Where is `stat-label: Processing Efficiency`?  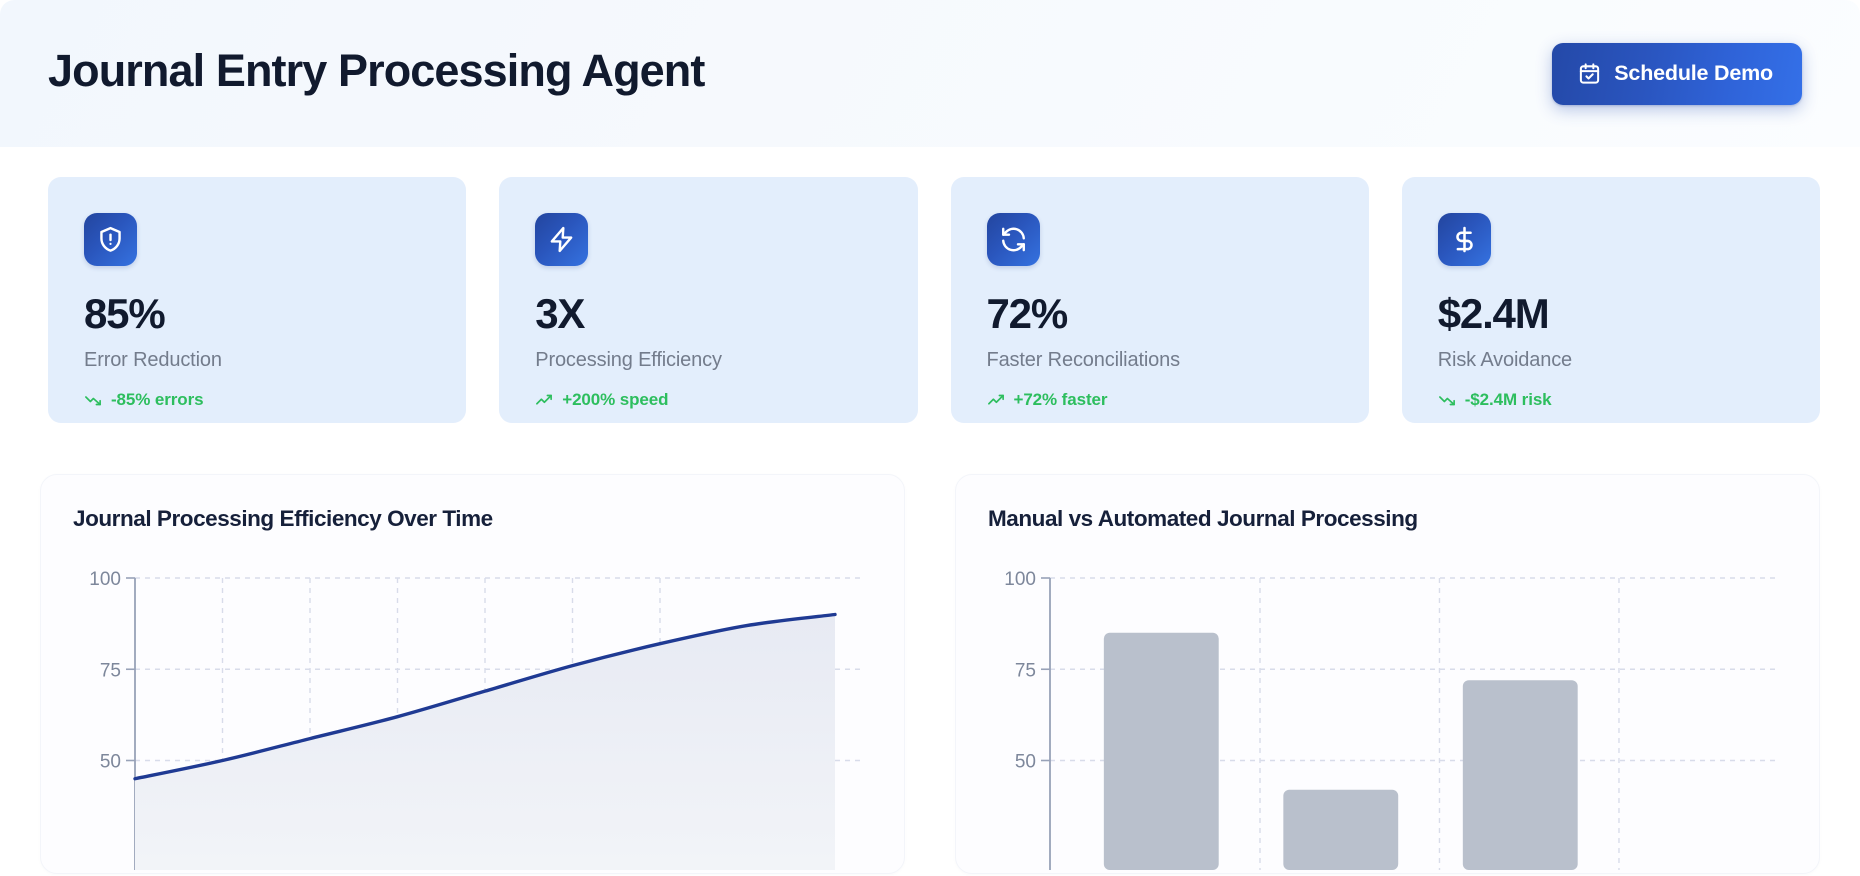
stat-label: Processing Efficiency is located at coordinates (628, 360).